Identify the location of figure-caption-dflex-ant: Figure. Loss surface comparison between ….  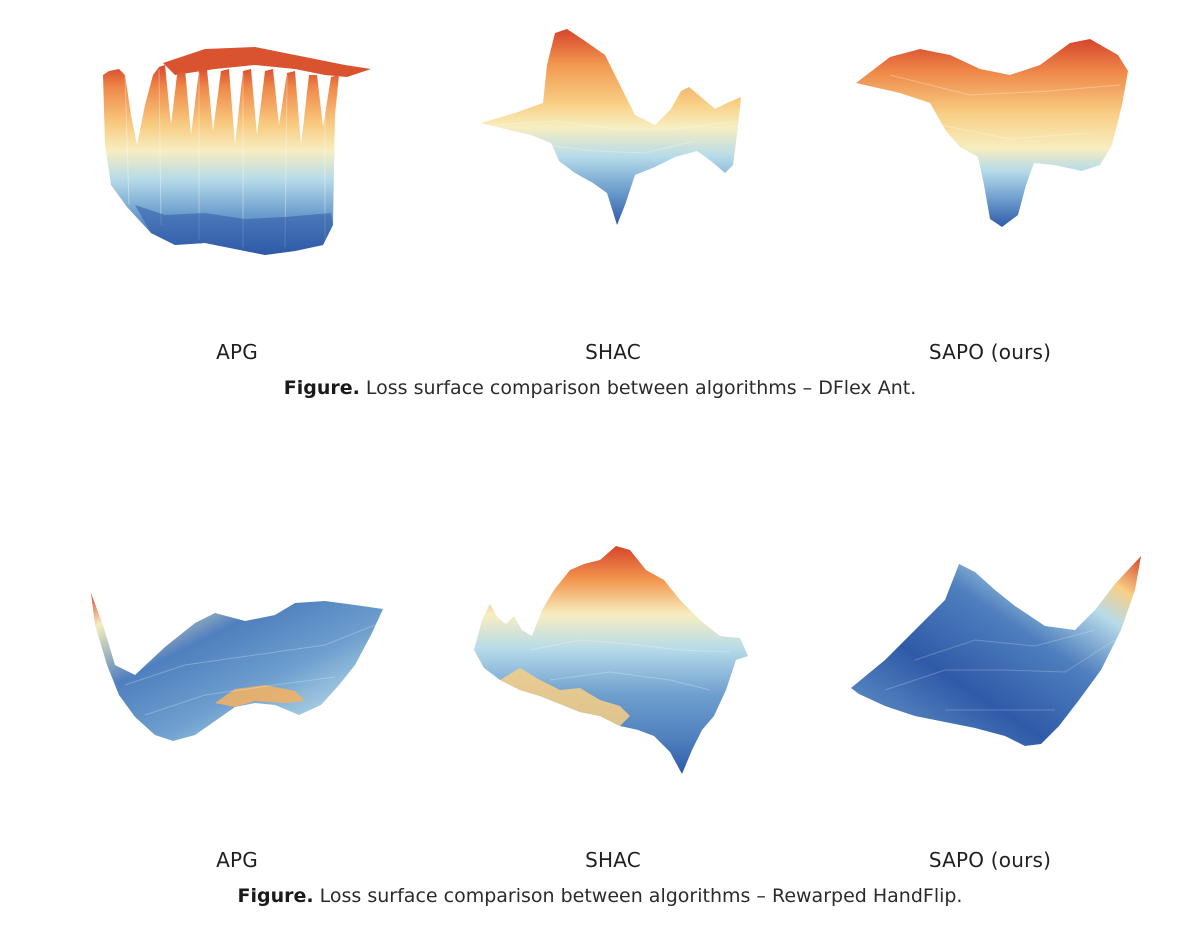
(600, 388).